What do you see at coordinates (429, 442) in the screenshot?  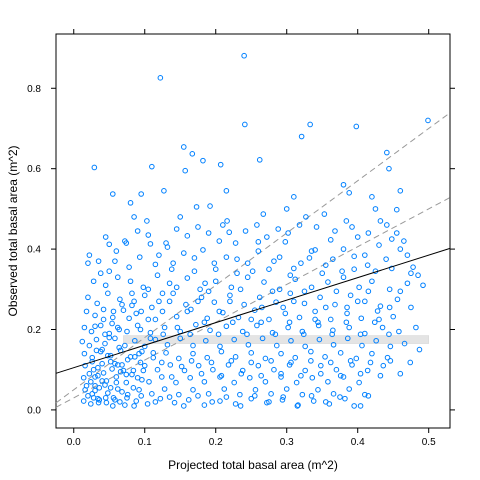 I see `x-tick-label: 0.5` at bounding box center [429, 442].